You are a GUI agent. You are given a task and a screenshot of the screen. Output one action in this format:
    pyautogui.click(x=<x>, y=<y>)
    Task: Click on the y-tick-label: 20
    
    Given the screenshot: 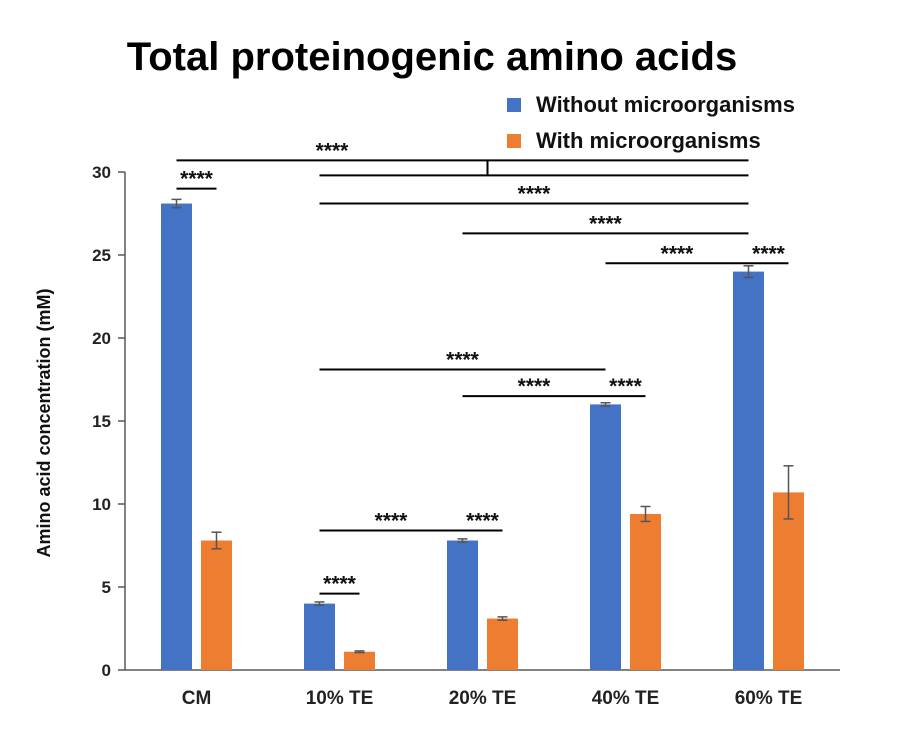 What is the action you would take?
    pyautogui.click(x=101, y=338)
    